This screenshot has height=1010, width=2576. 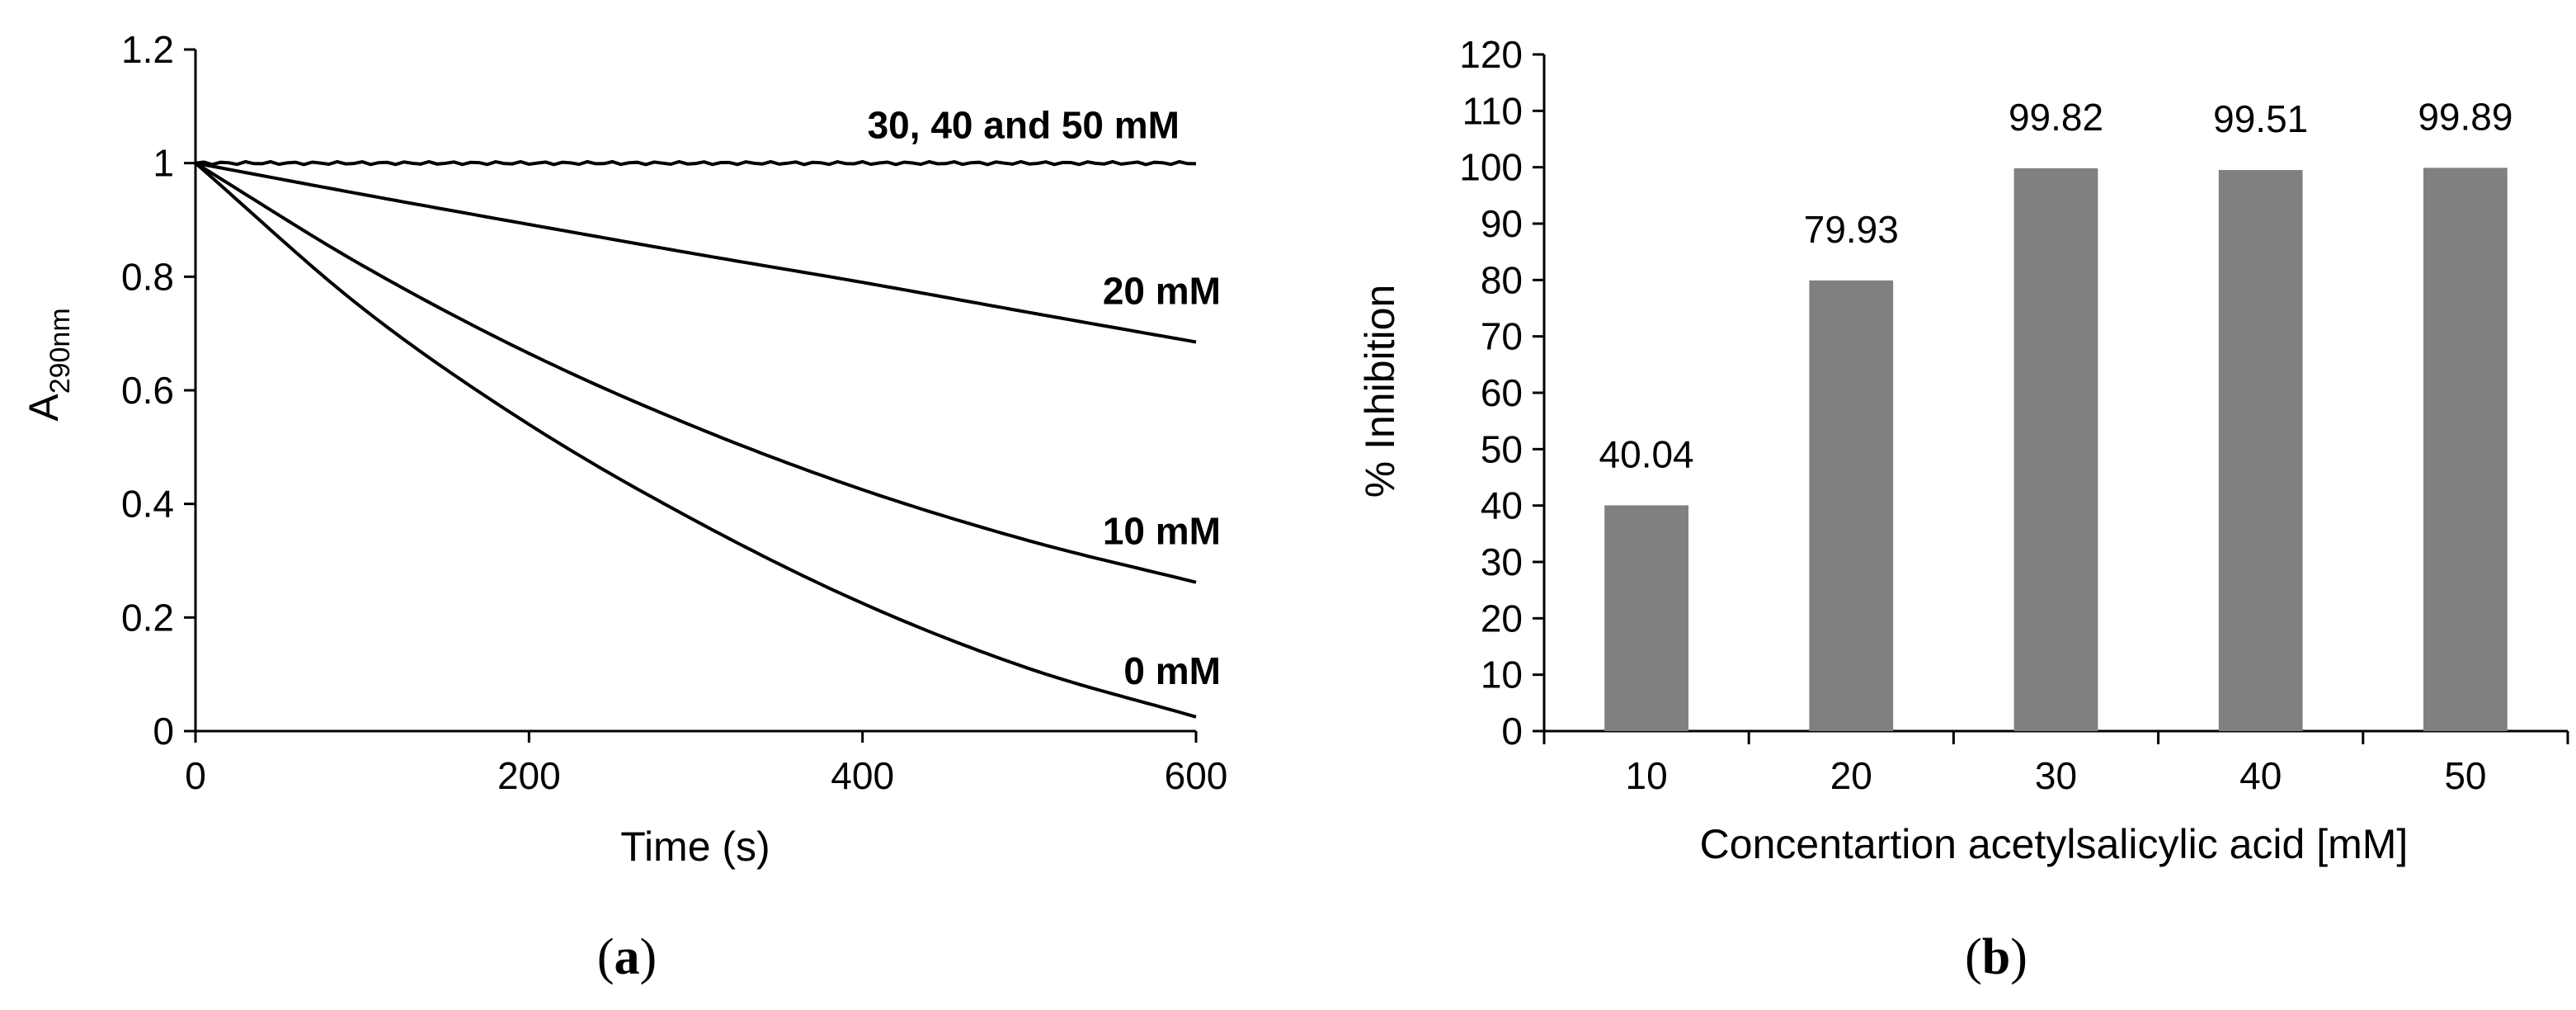 What do you see at coordinates (44, 408) in the screenshot?
I see `y-axis-label-a-main: A` at bounding box center [44, 408].